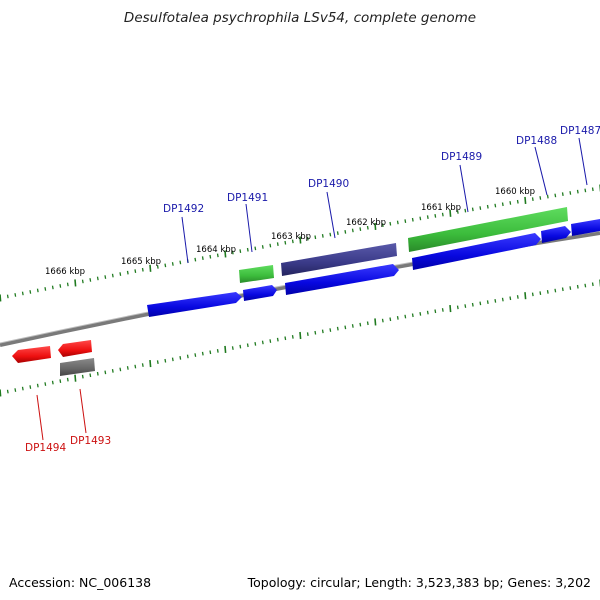 This screenshot has height=600, width=600. What do you see at coordinates (185, 240) in the screenshot?
I see `leader-dp1492` at bounding box center [185, 240].